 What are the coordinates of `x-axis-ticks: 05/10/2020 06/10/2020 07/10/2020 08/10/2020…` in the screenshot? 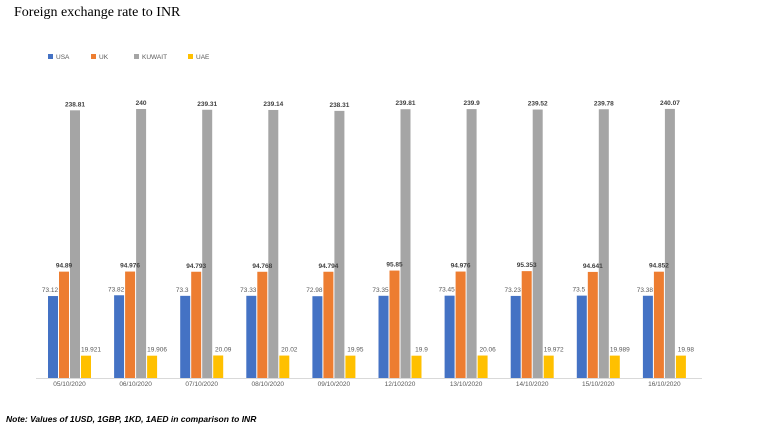 It's located at (367, 384).